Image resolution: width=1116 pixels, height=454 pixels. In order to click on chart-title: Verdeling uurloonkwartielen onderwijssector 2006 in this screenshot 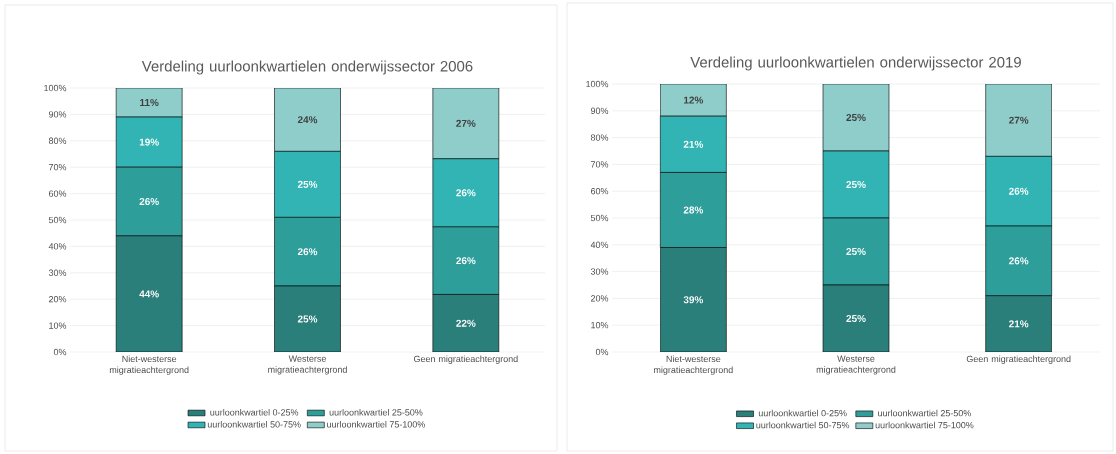, I will do `click(307, 67)`.